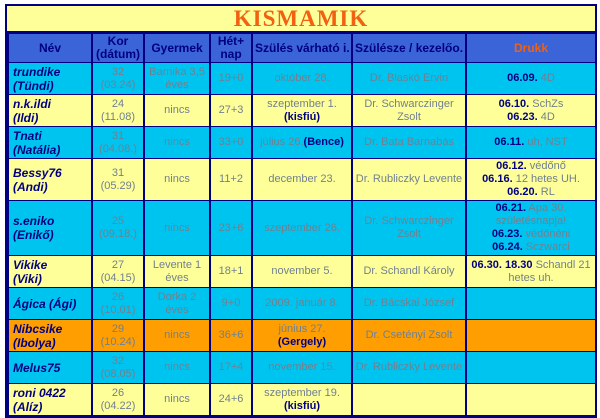 This screenshot has height=418, width=600. Describe the element at coordinates (546, 247) in the screenshot. I see `cell-text: Sczwarci` at that location.